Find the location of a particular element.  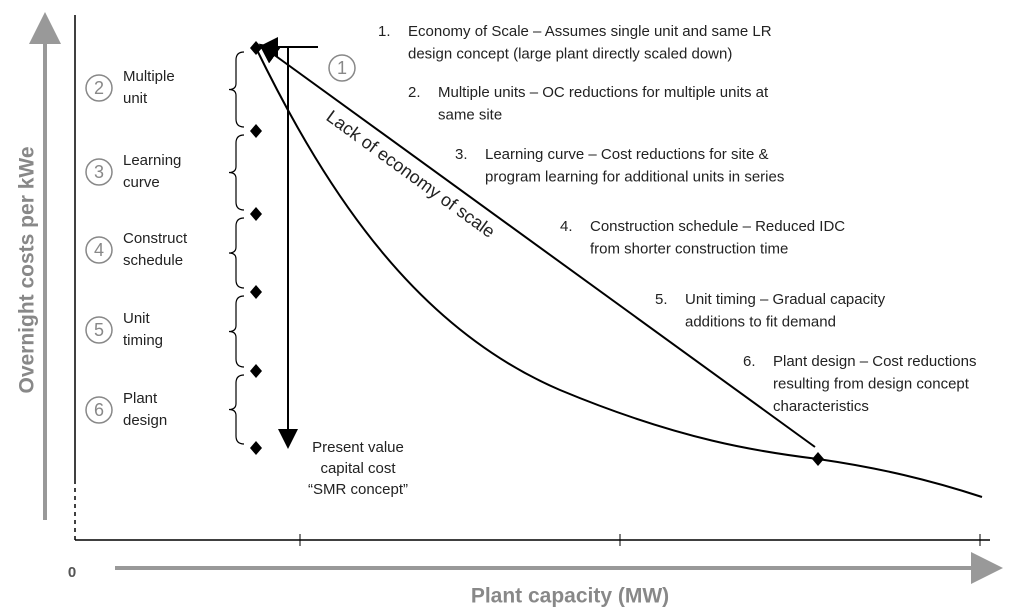

note-number: 2. is located at coordinates (414, 92).